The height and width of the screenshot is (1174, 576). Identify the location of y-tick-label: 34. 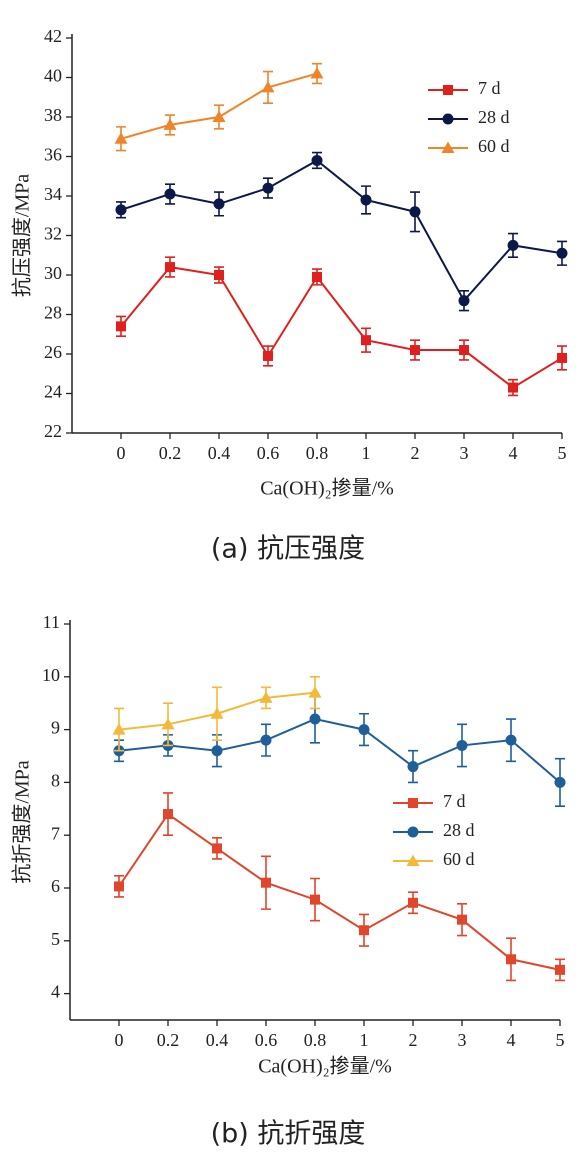
(53, 194).